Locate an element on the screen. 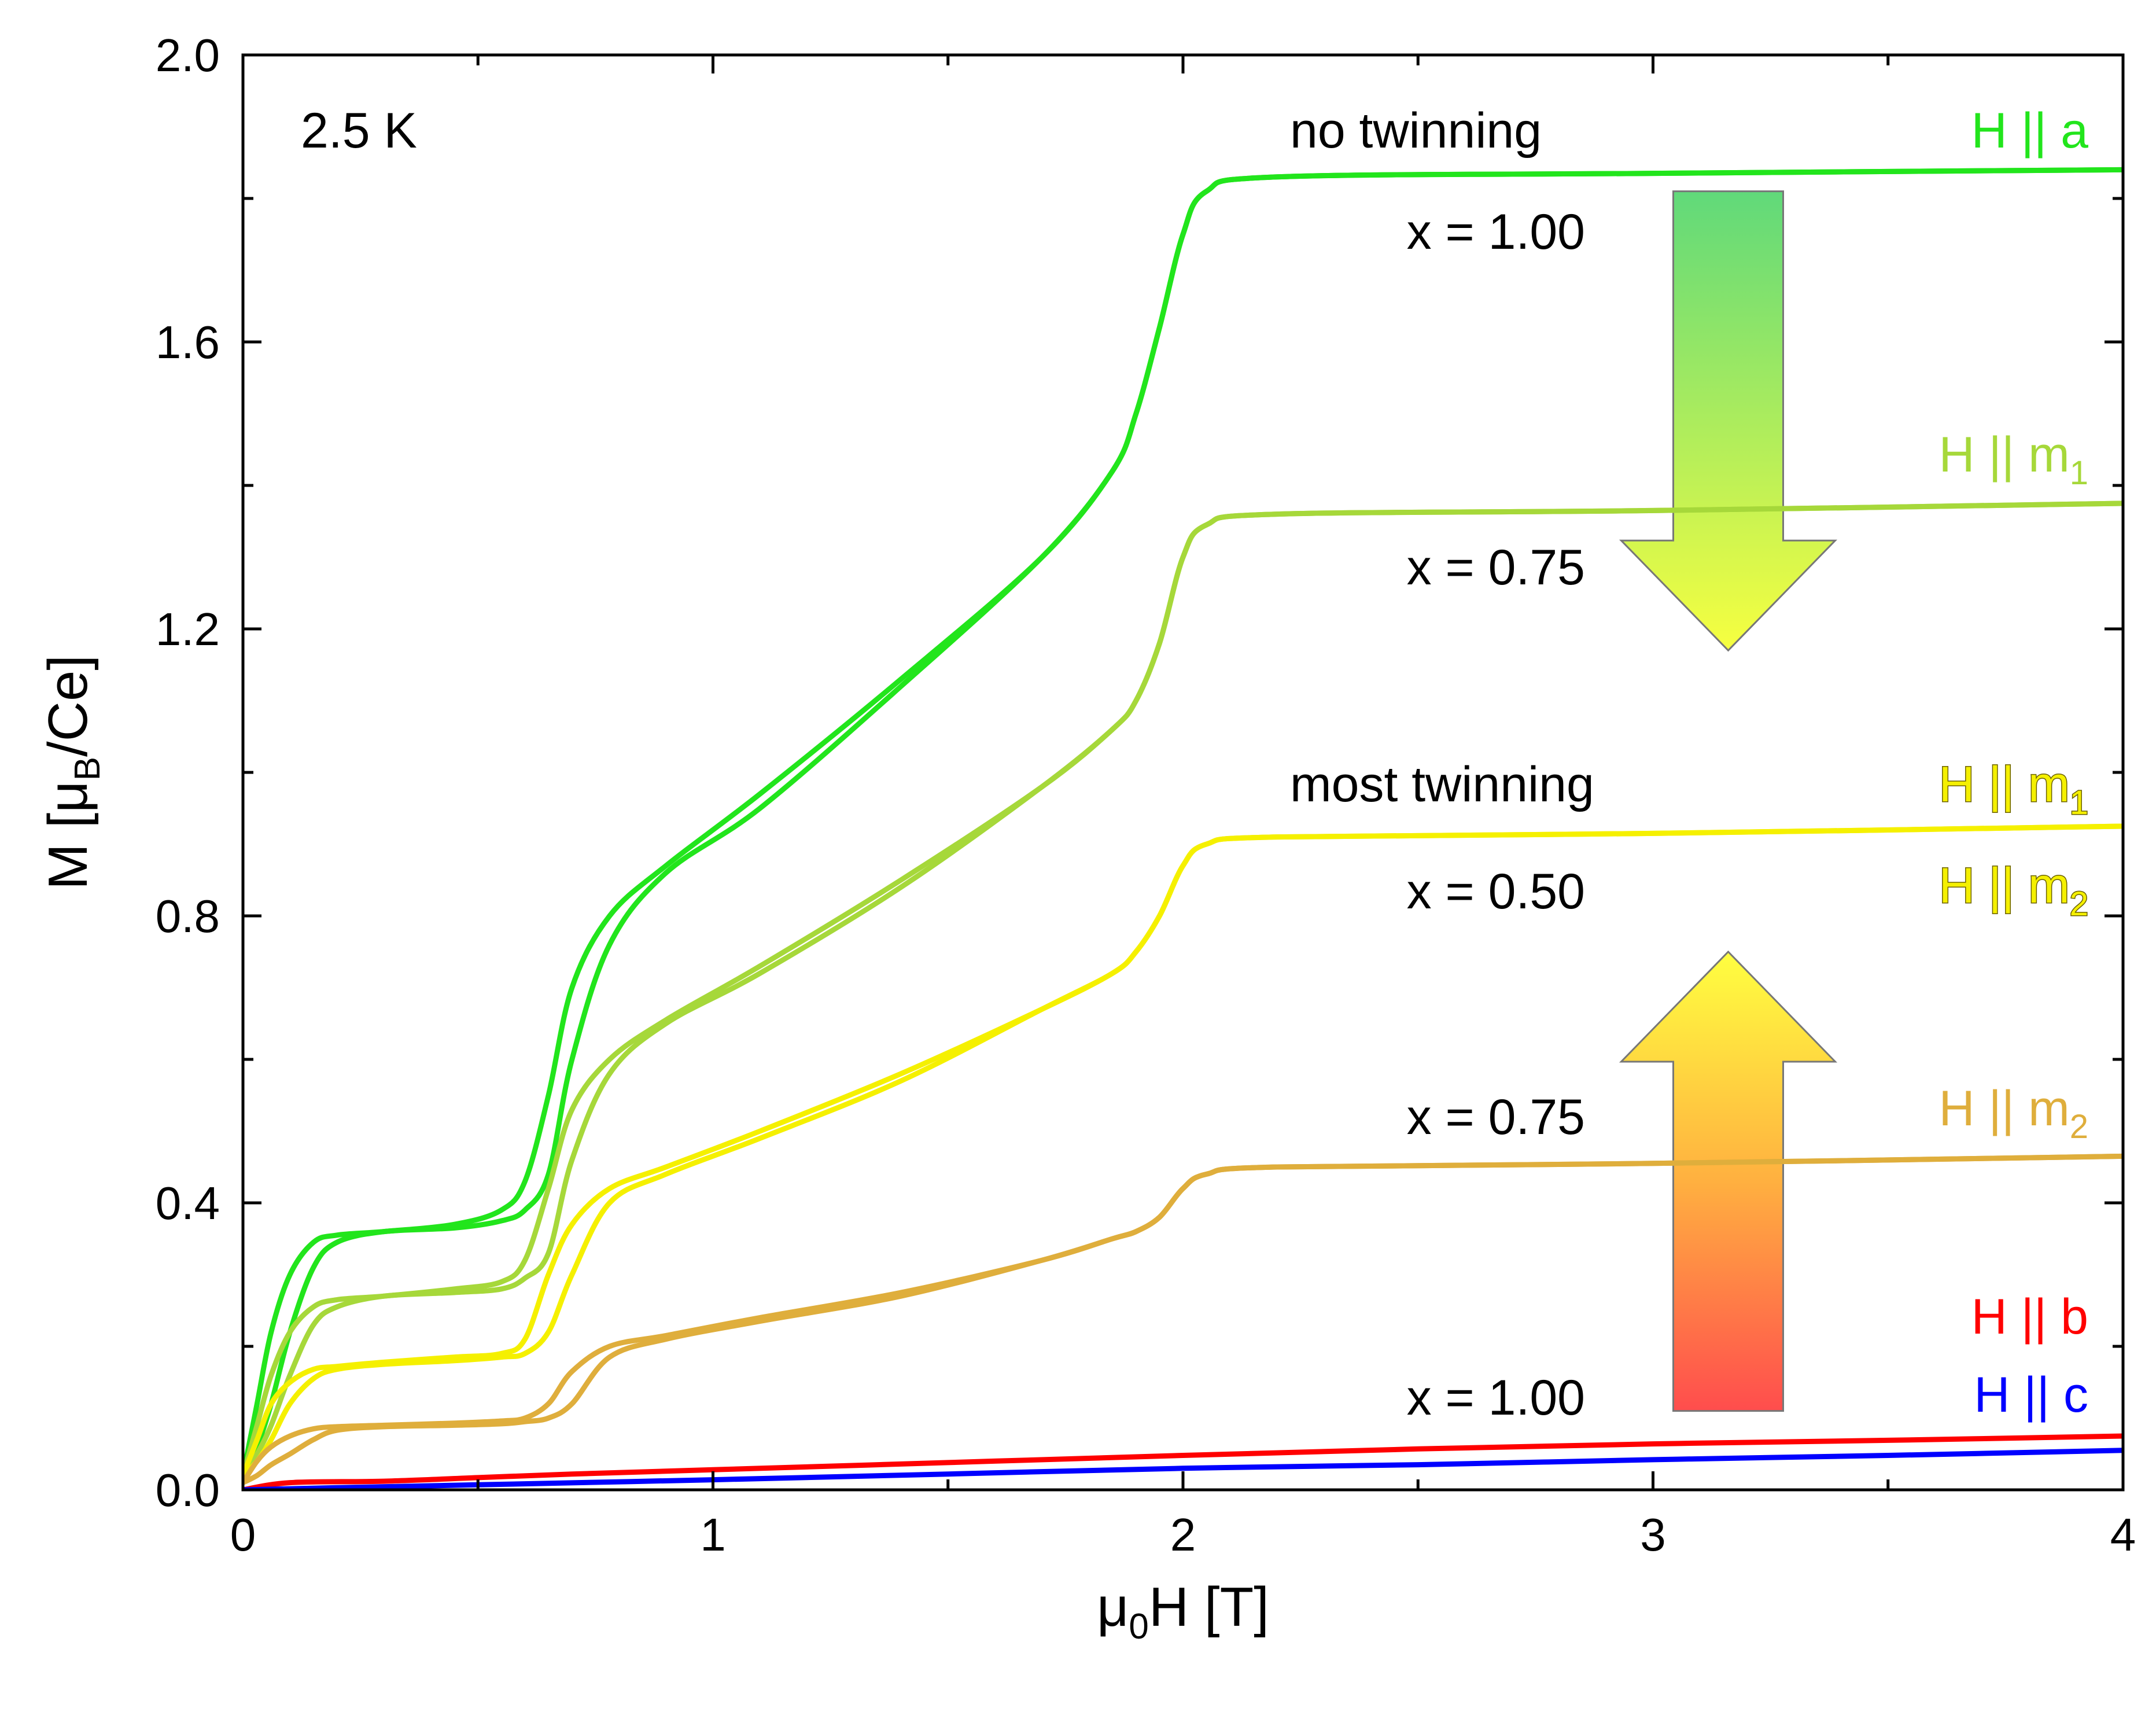 The image size is (2156, 1712). x-075-top-label: x = 0.75 is located at coordinates (1496, 567).